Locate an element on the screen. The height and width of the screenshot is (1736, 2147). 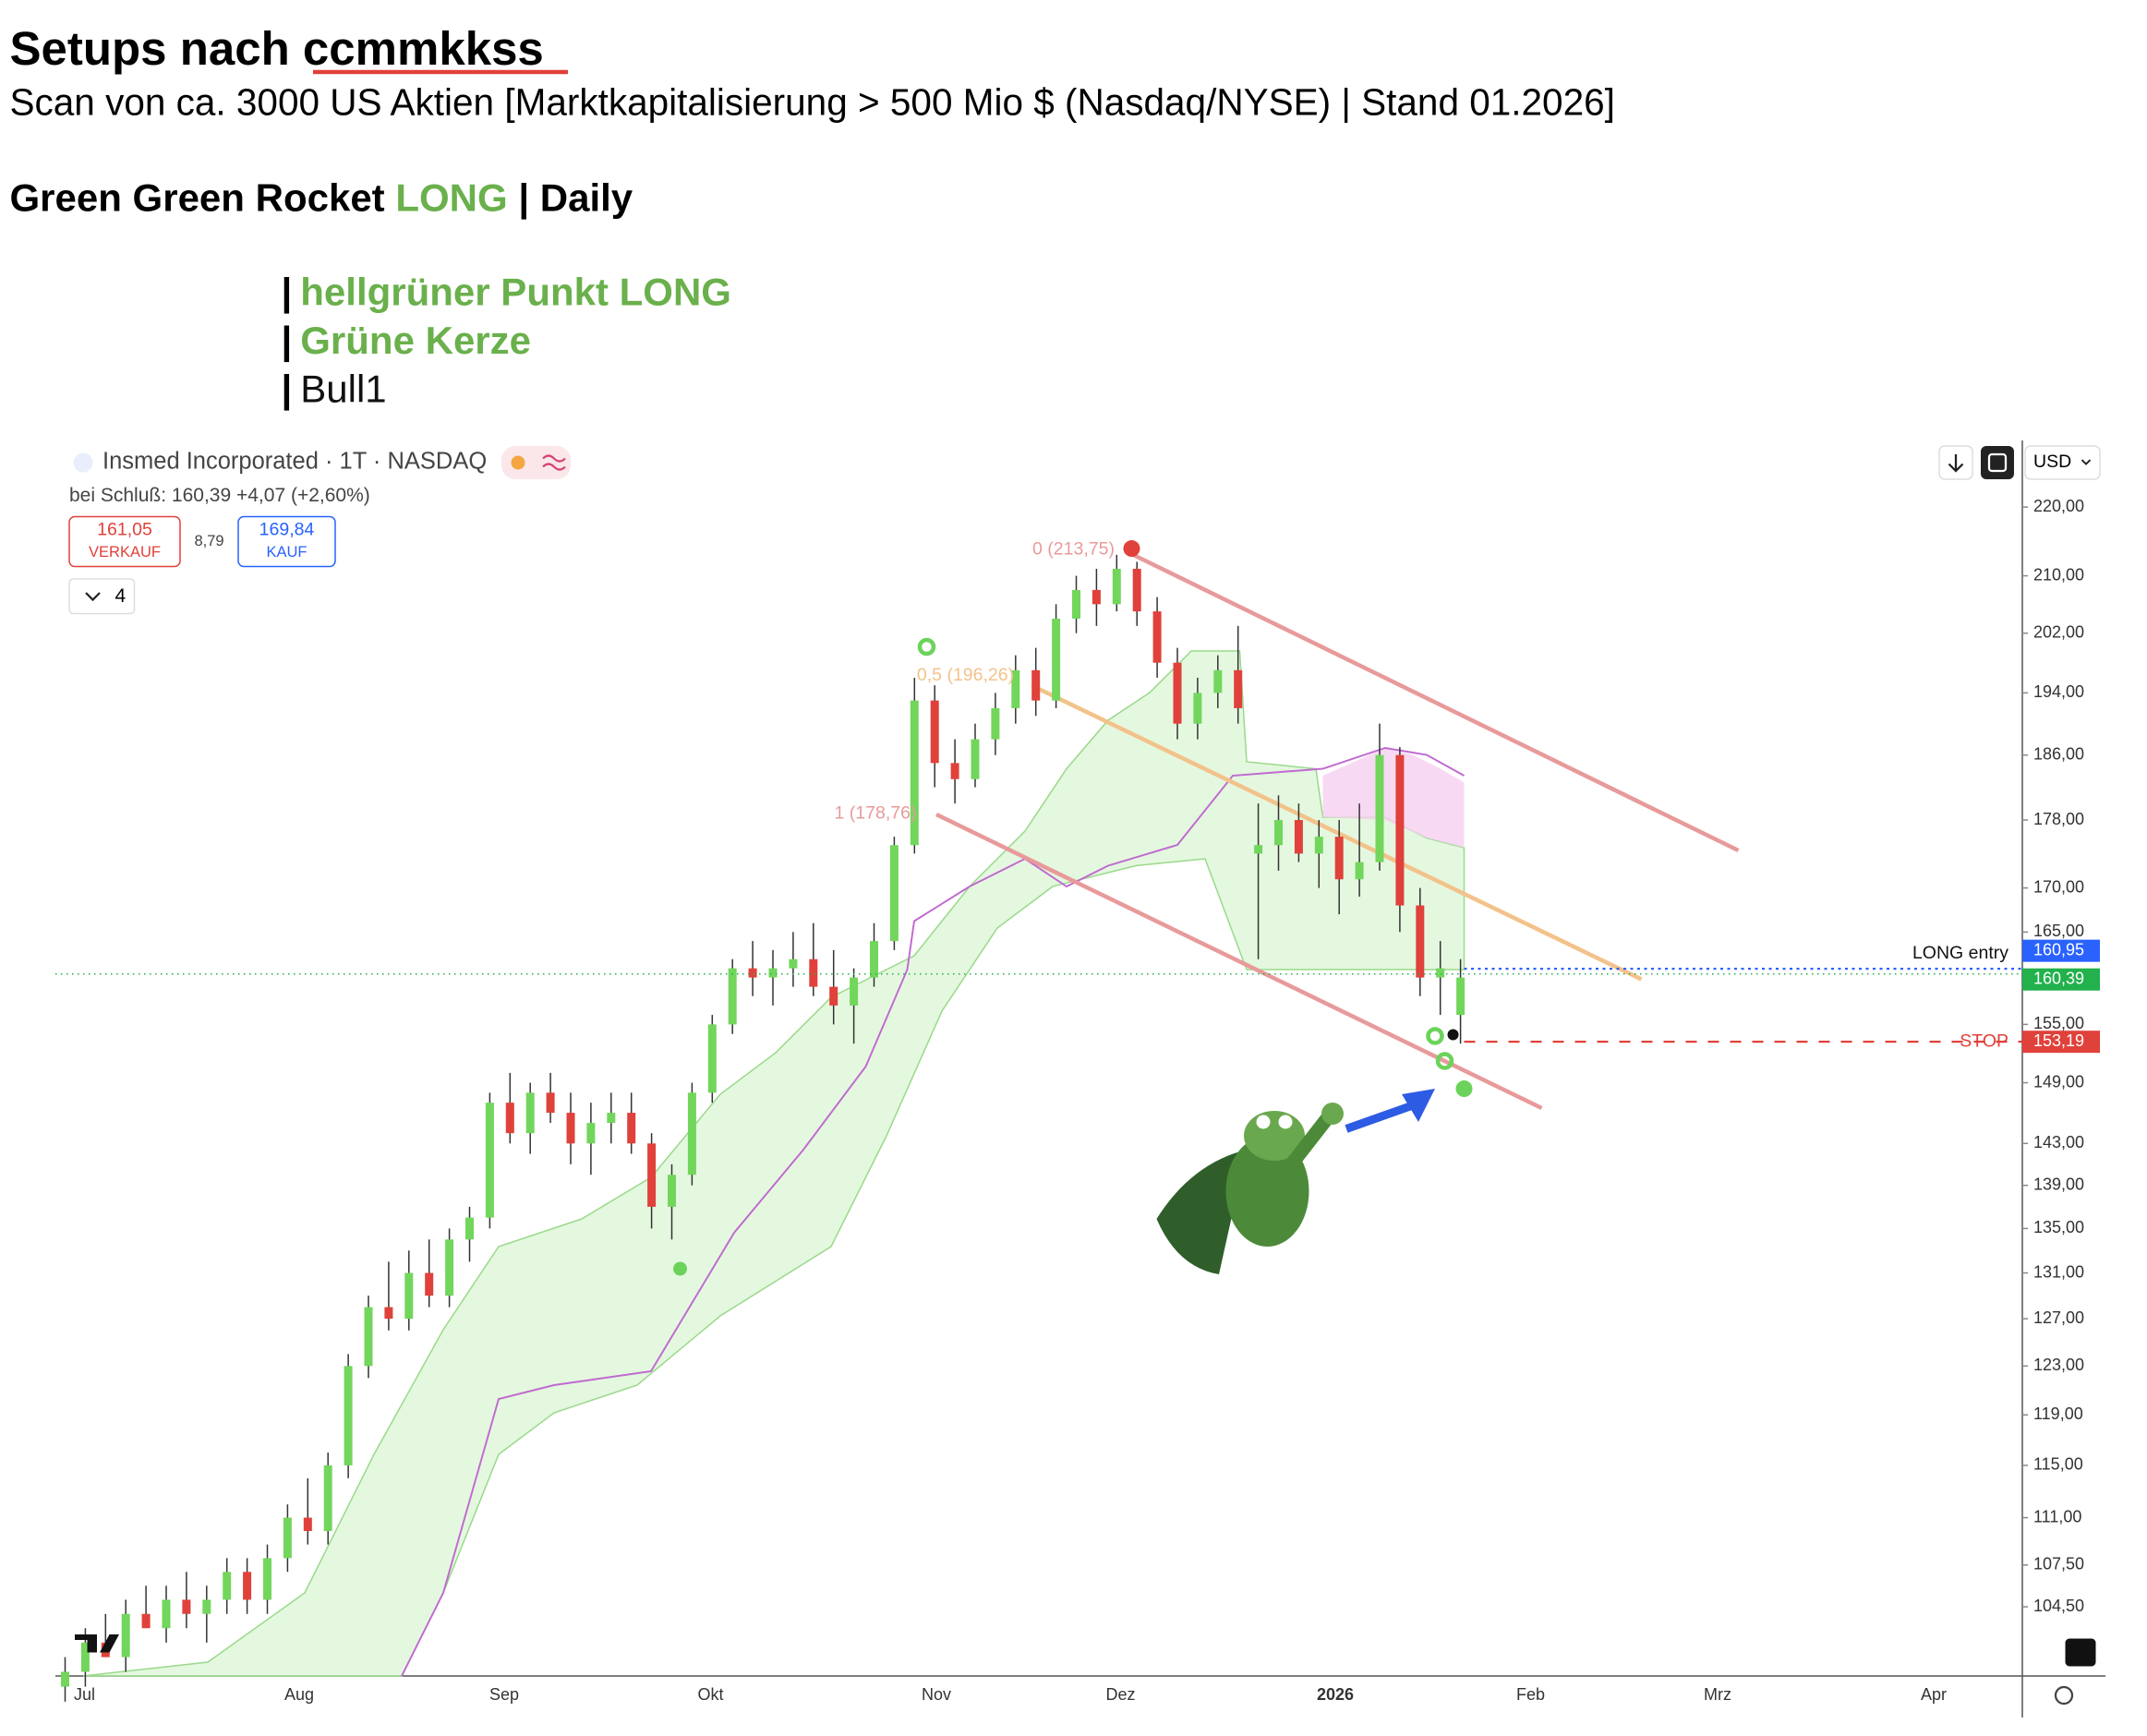
criteria-item: | Bull1 is located at coordinates (334, 390).